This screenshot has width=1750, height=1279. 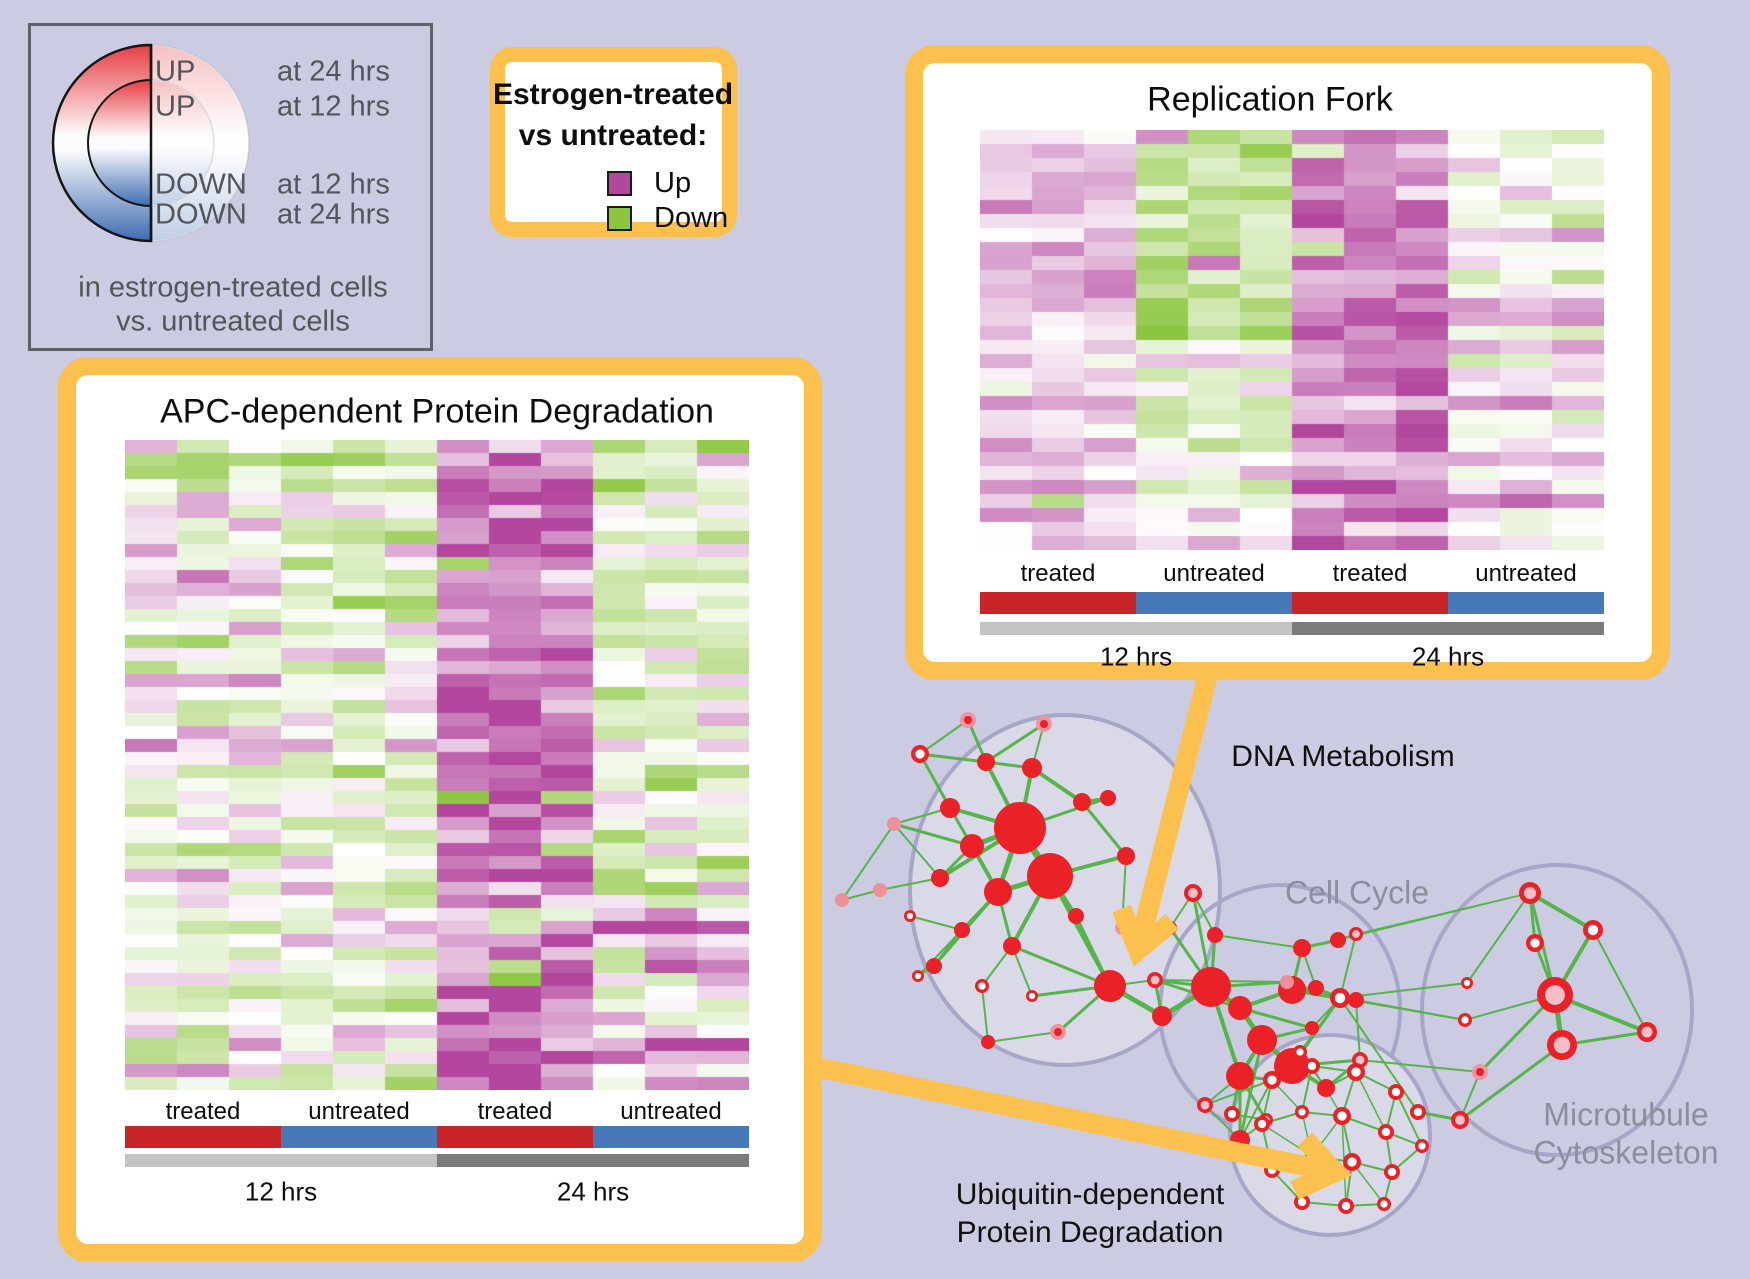 I want to click on ring-updown-label: UP, so click(x=175, y=71).